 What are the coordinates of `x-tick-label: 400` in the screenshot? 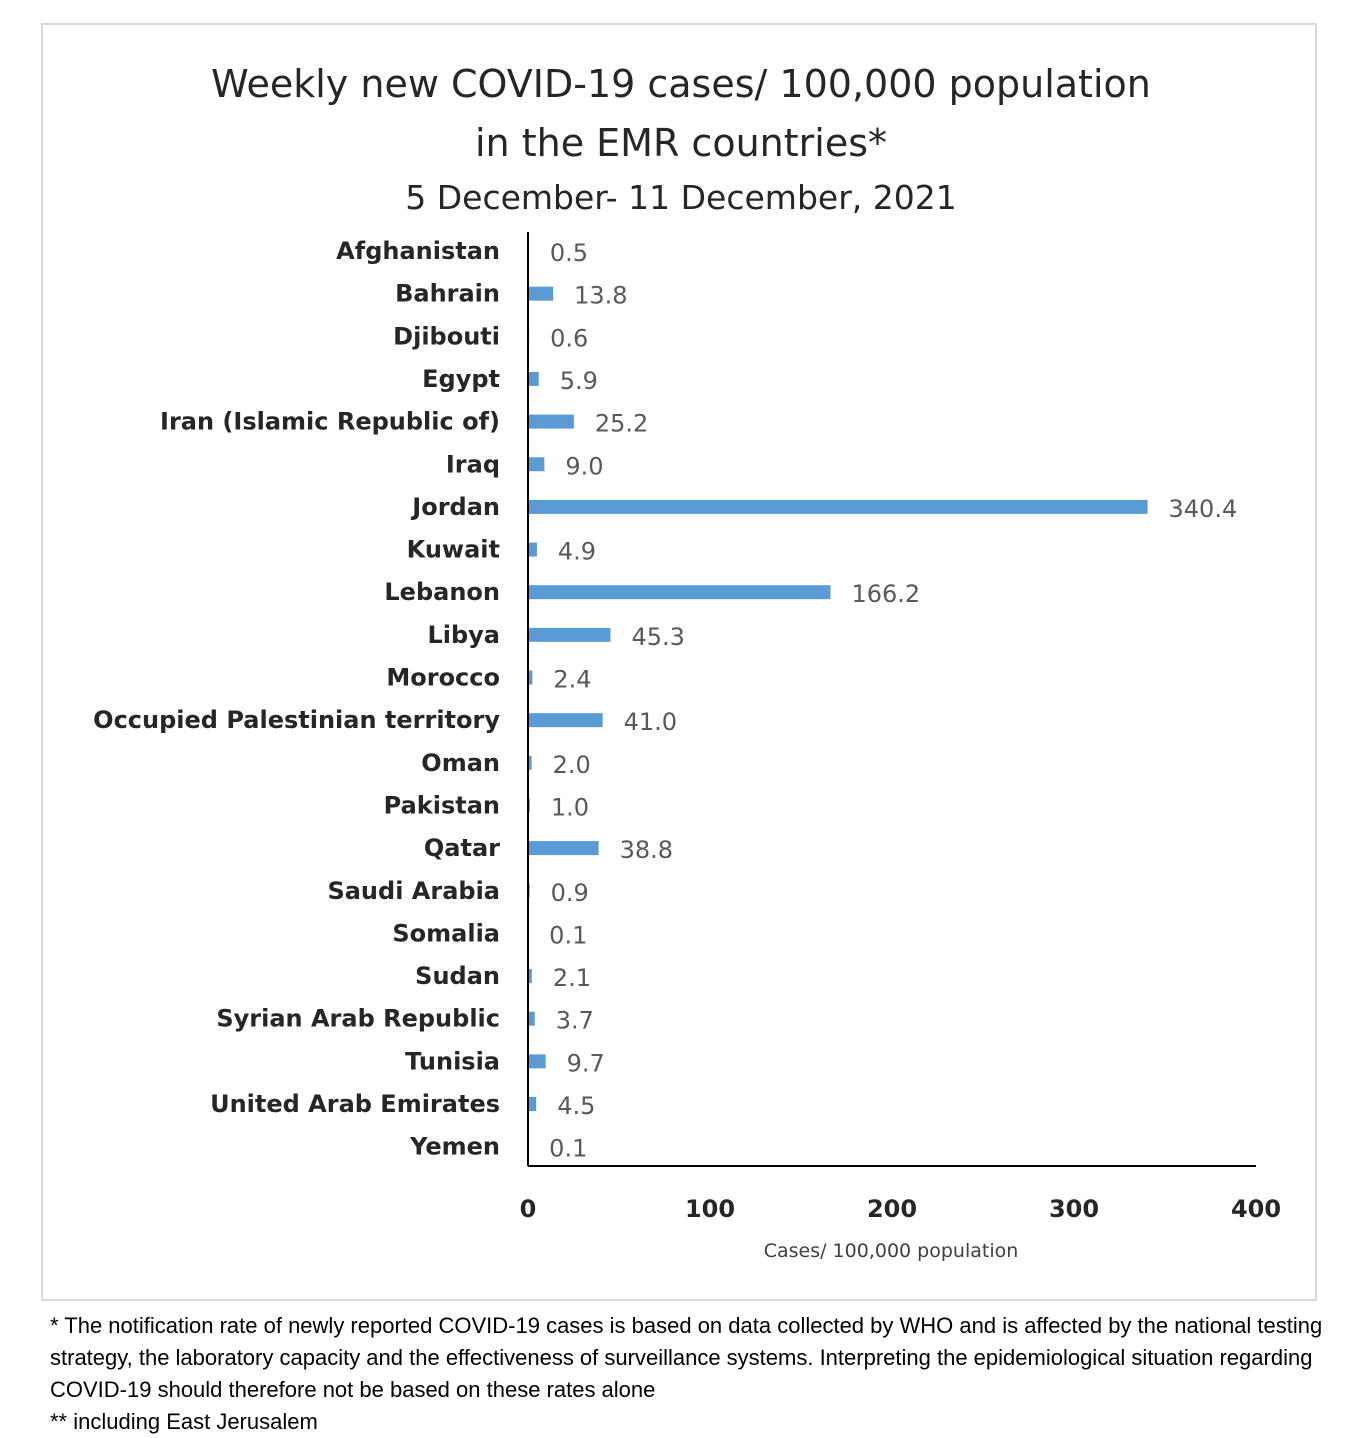 It's located at (1256, 1209).